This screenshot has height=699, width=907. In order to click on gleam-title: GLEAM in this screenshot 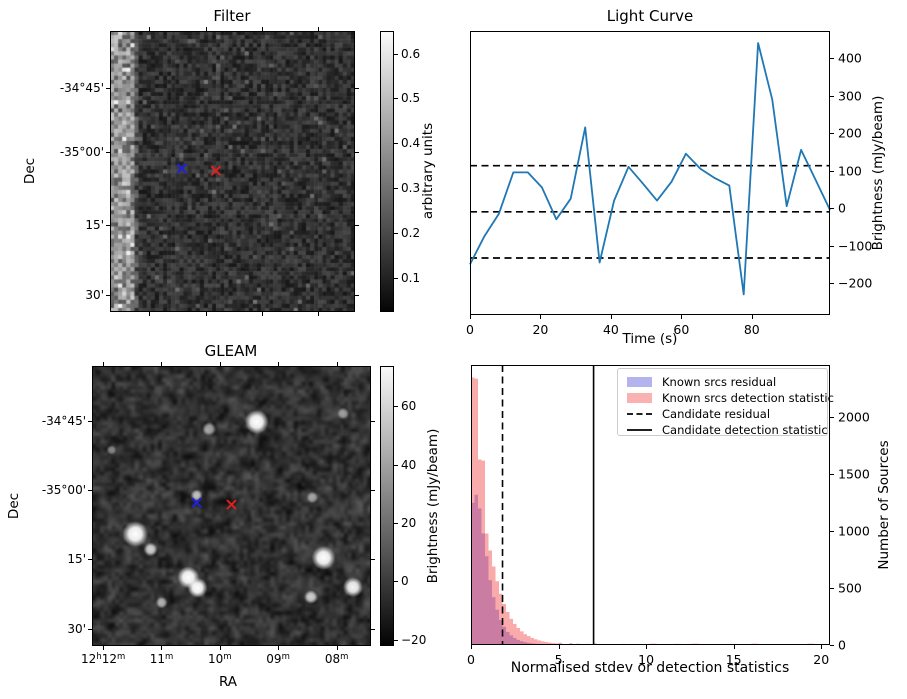, I will do `click(231, 351)`.